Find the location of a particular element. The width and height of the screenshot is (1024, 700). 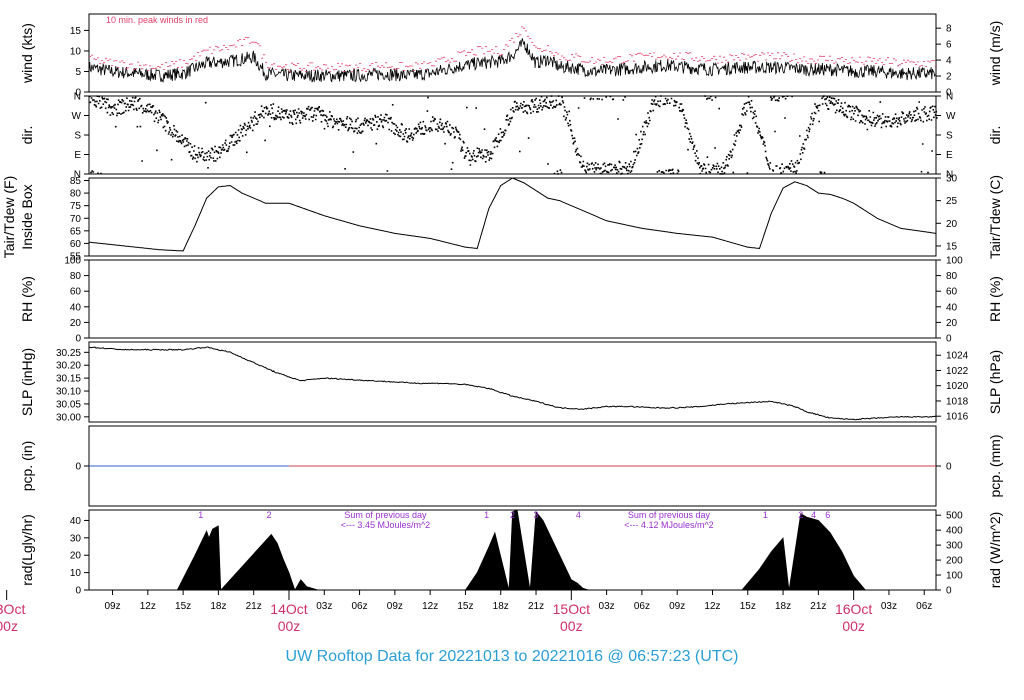

rad-ylabel-right: rad (W/m^2) is located at coordinates (995, 550).